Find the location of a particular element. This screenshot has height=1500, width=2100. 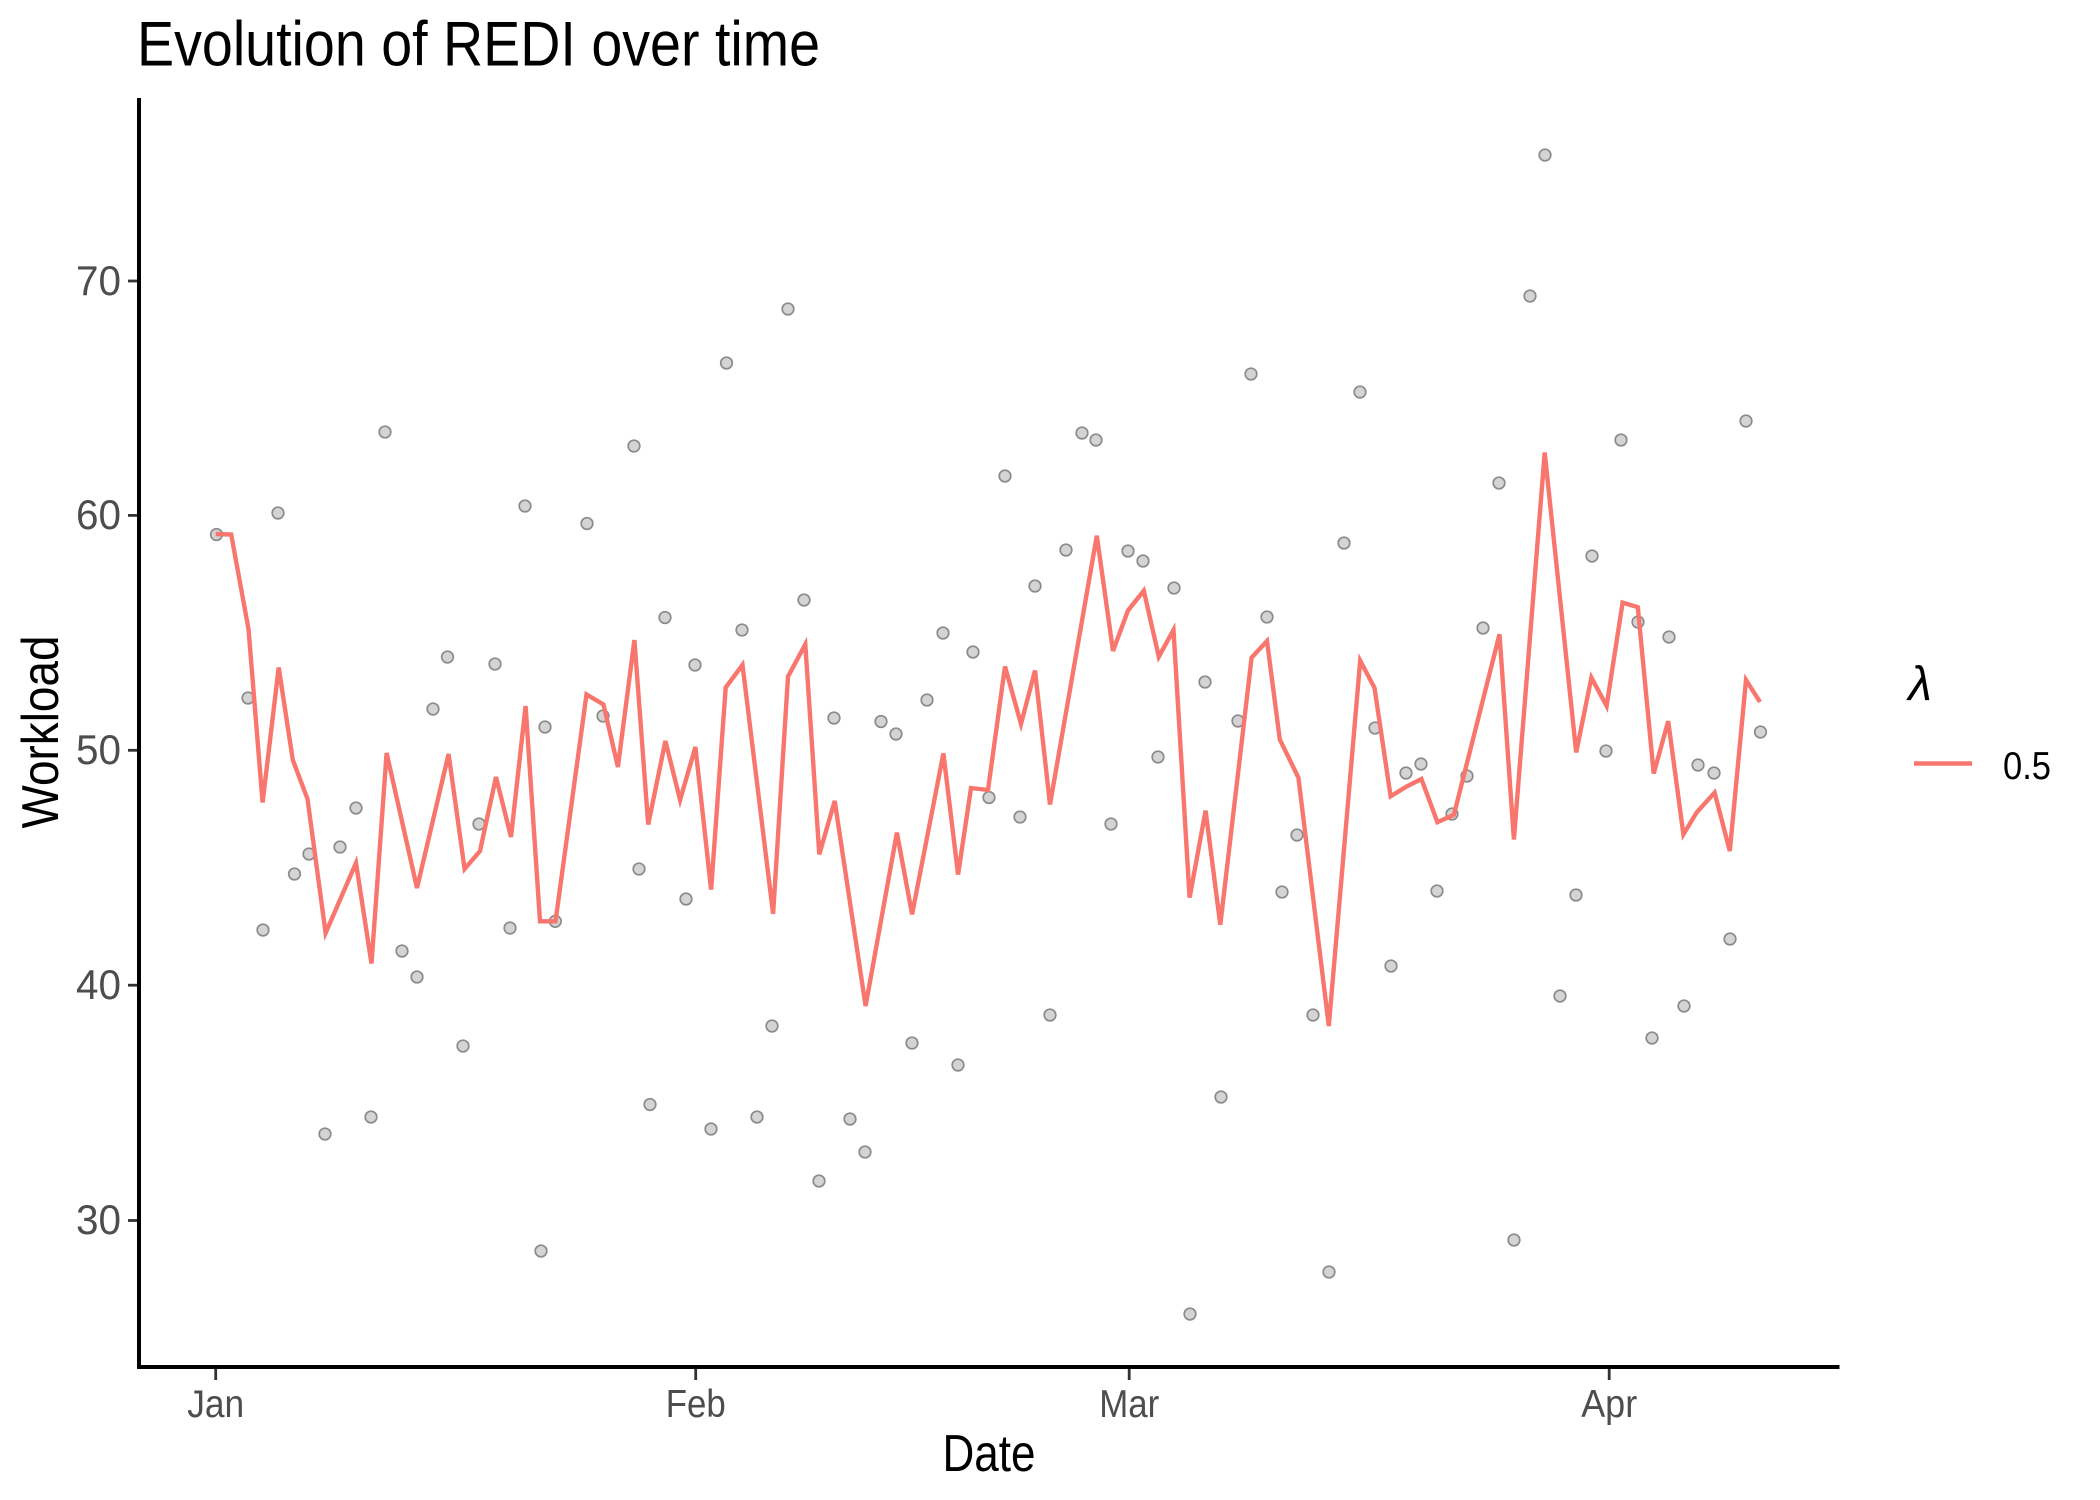

svg-text: 0.5 is located at coordinates (2027, 766).